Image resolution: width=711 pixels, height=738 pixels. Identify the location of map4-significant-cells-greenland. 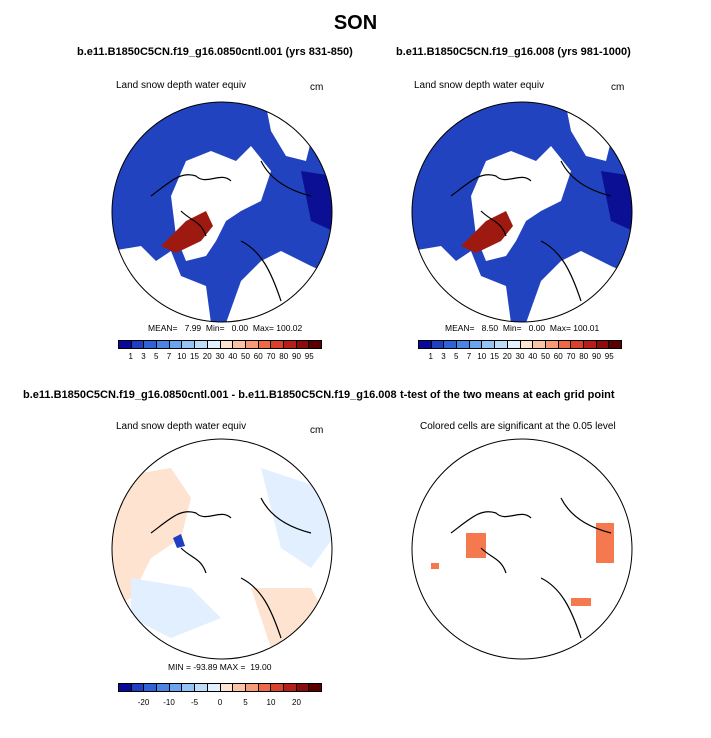
(476, 545).